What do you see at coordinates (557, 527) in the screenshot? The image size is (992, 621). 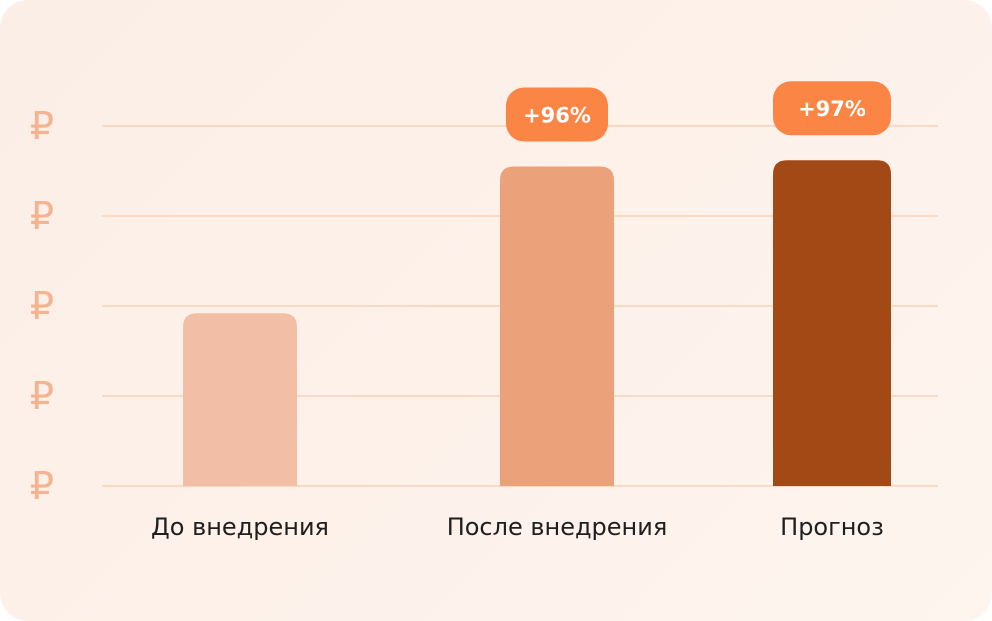 I see `x-tick-label: После внедрения` at bounding box center [557, 527].